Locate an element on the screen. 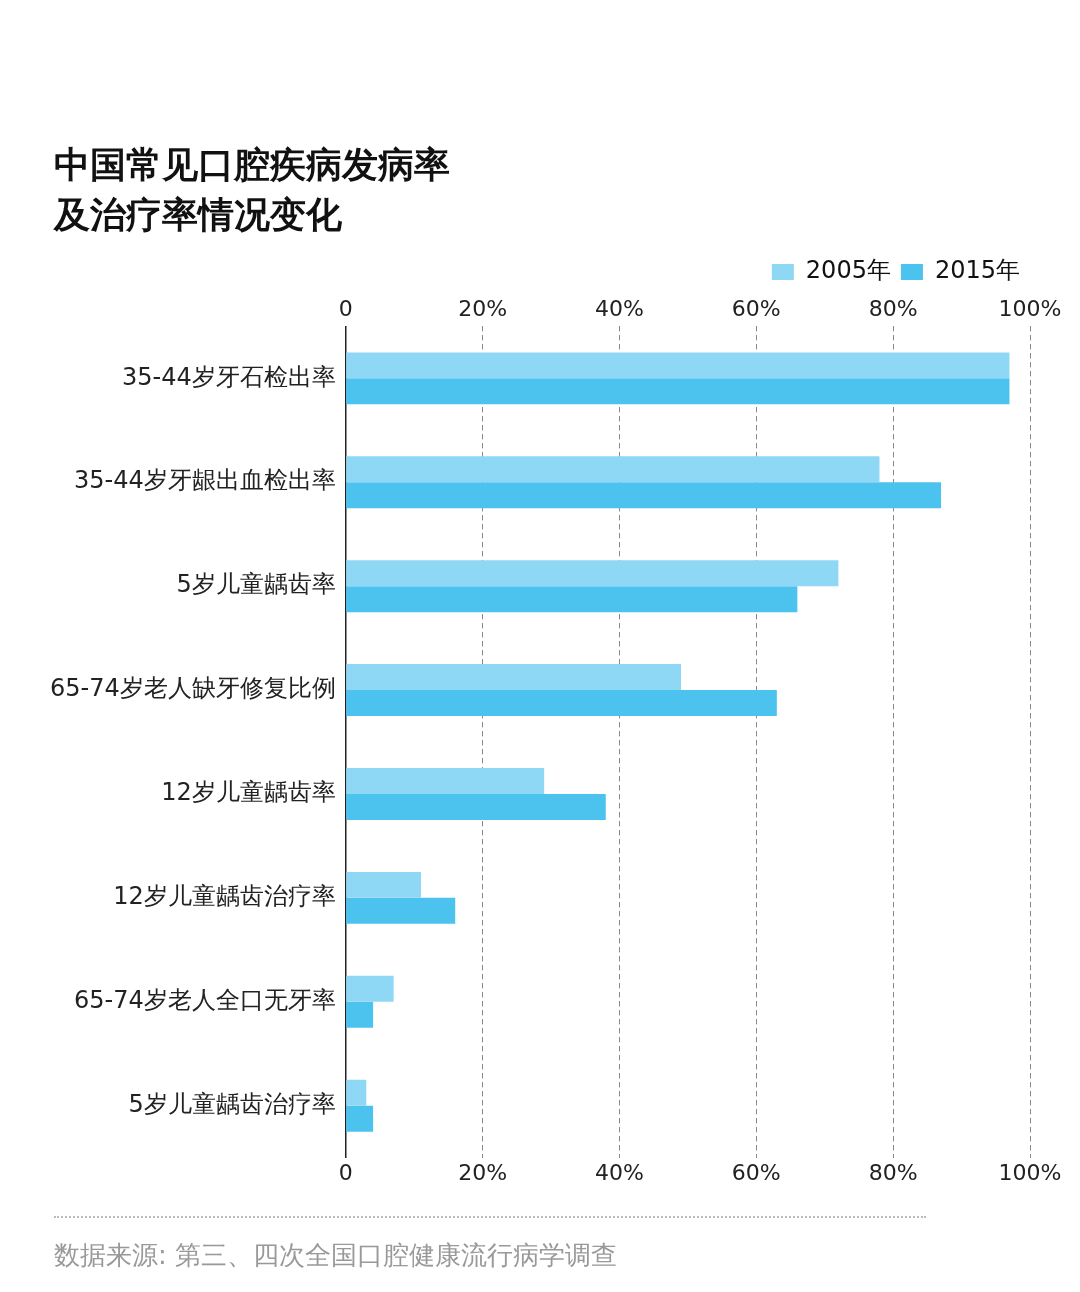  x2-tick-label: 20% is located at coordinates (483, 308).